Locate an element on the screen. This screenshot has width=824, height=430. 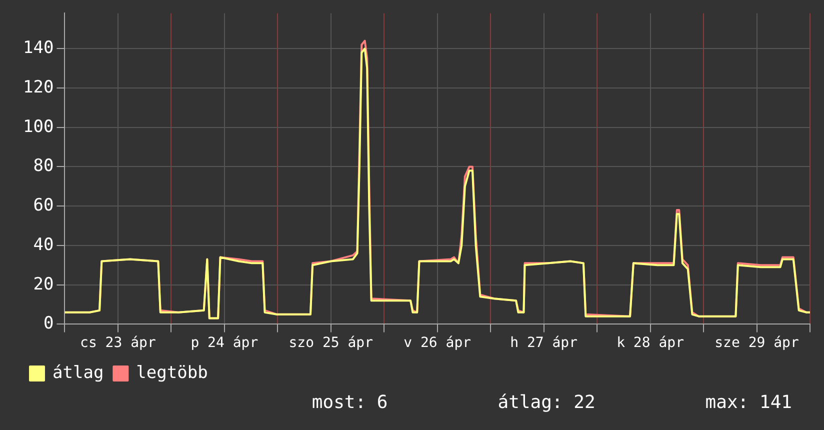
y-tick-label: 60 is located at coordinates (43, 206).